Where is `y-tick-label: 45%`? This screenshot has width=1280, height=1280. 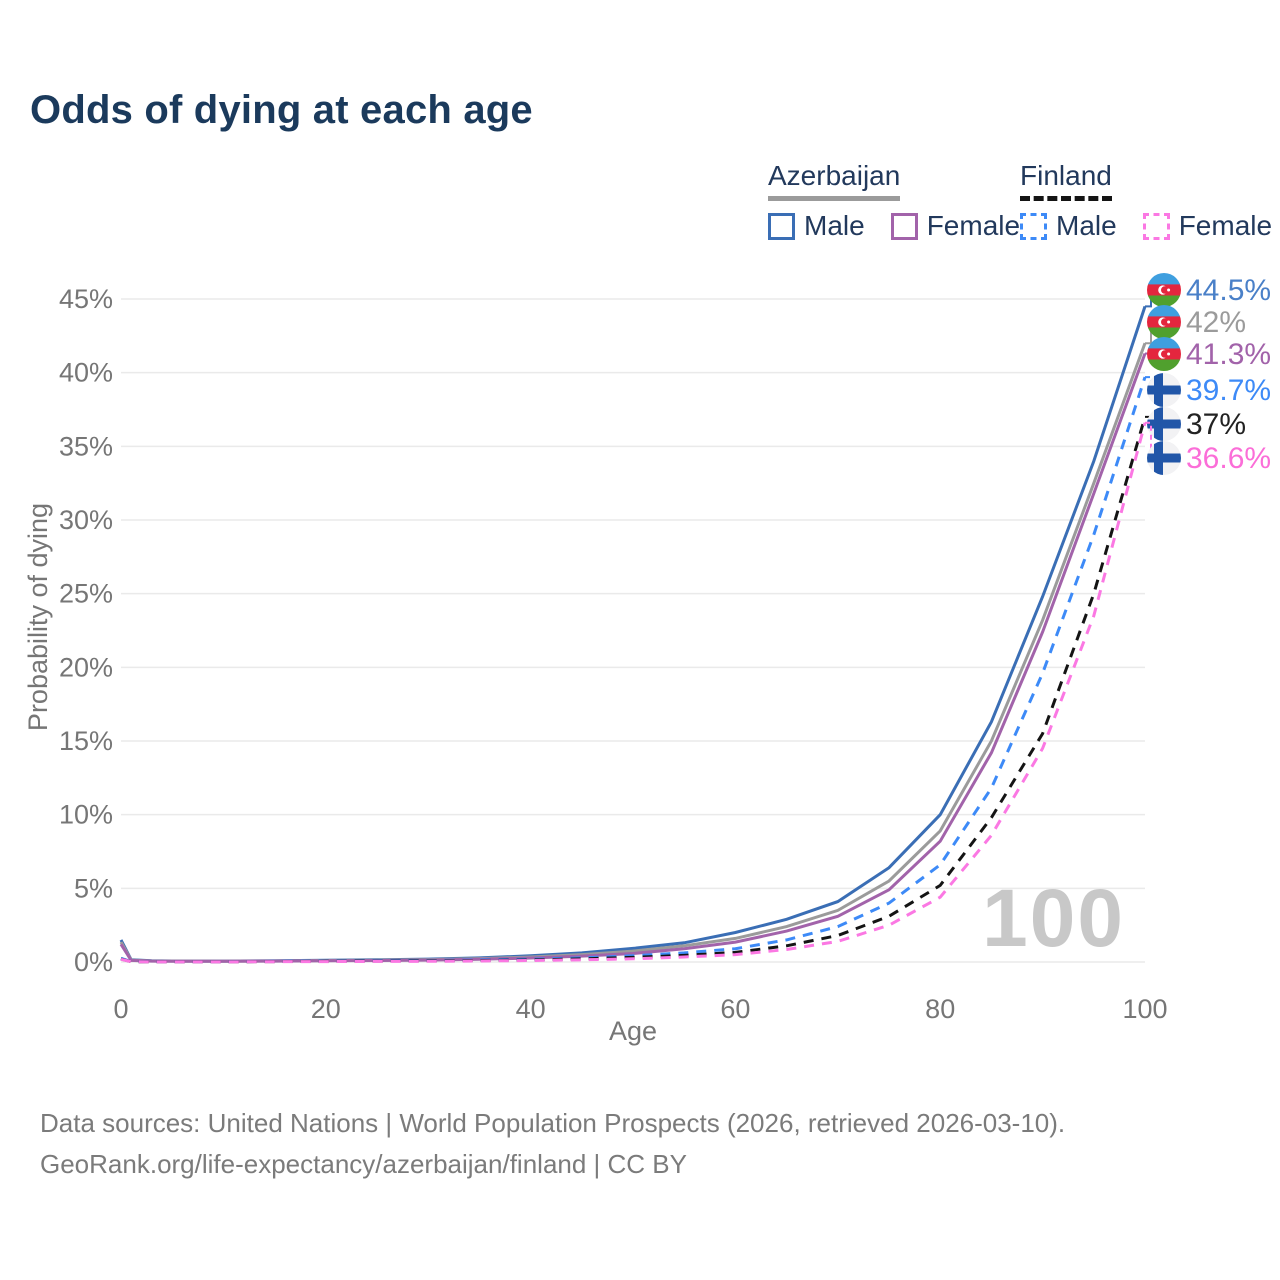 y-tick-label: 45% is located at coordinates (86, 299).